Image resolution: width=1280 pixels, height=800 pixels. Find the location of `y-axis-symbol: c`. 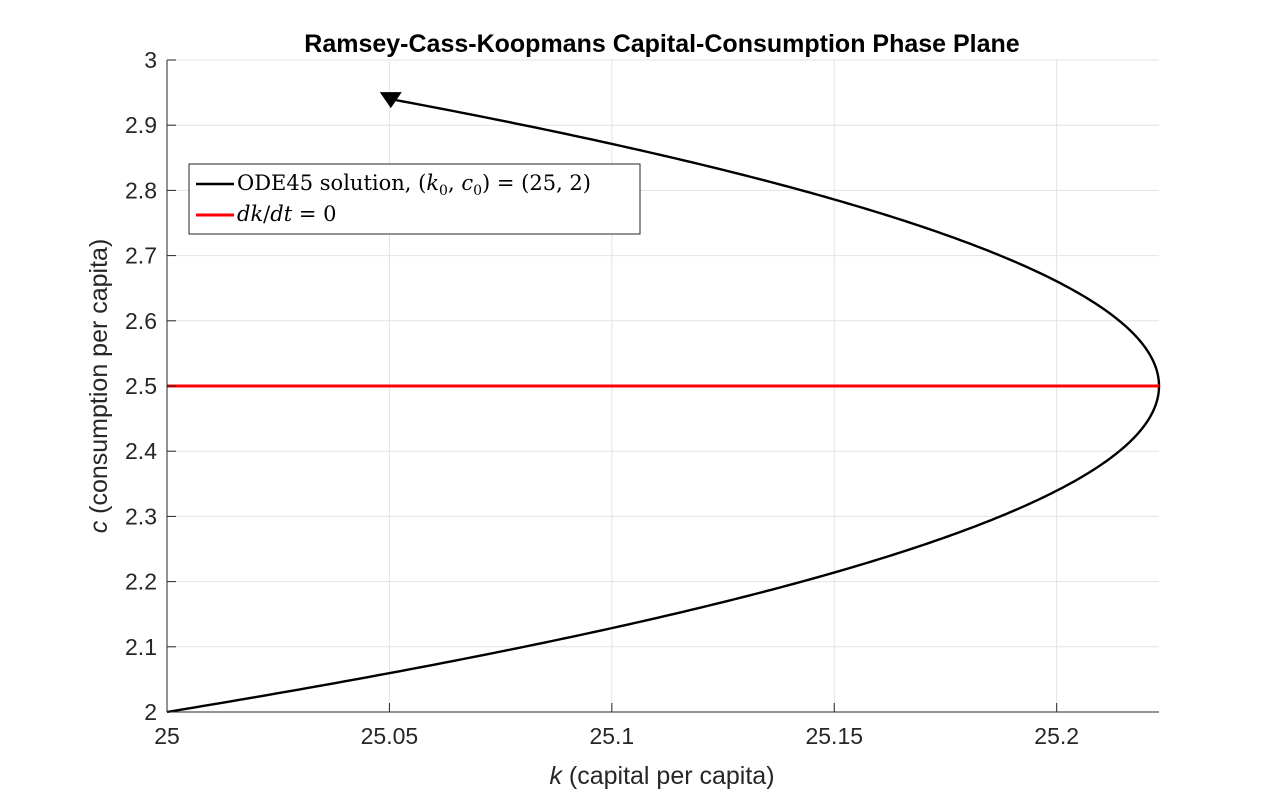

y-axis-symbol: c is located at coordinates (99, 526).